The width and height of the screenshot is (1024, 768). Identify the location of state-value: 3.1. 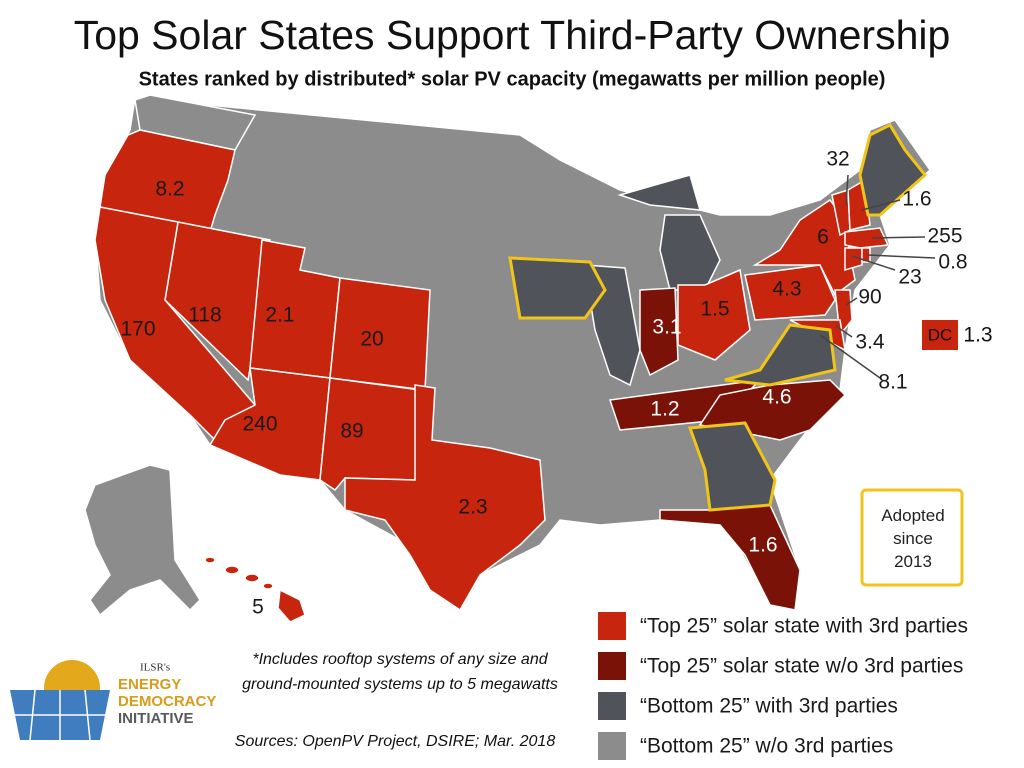
(666, 327).